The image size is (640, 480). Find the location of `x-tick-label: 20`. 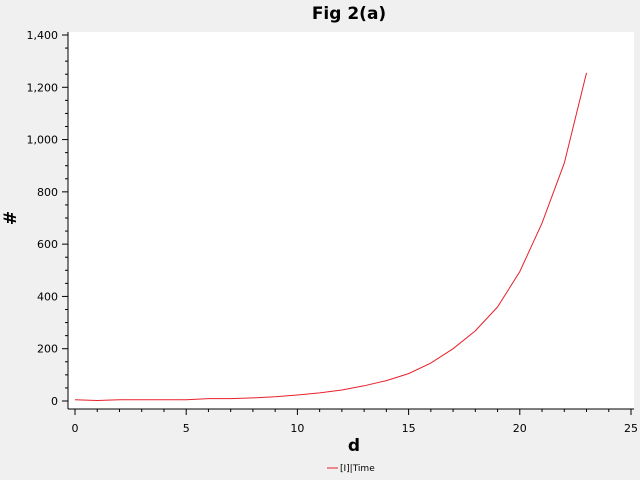

x-tick-label: 20 is located at coordinates (520, 428).